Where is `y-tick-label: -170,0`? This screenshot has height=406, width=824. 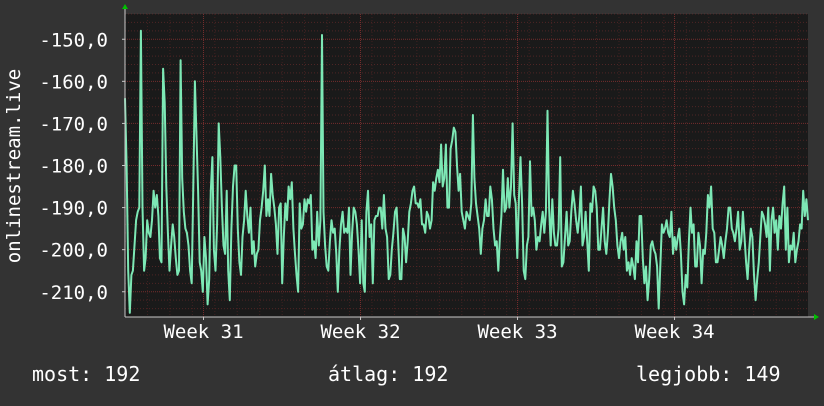 y-tick-label: -170,0 is located at coordinates (73, 124).